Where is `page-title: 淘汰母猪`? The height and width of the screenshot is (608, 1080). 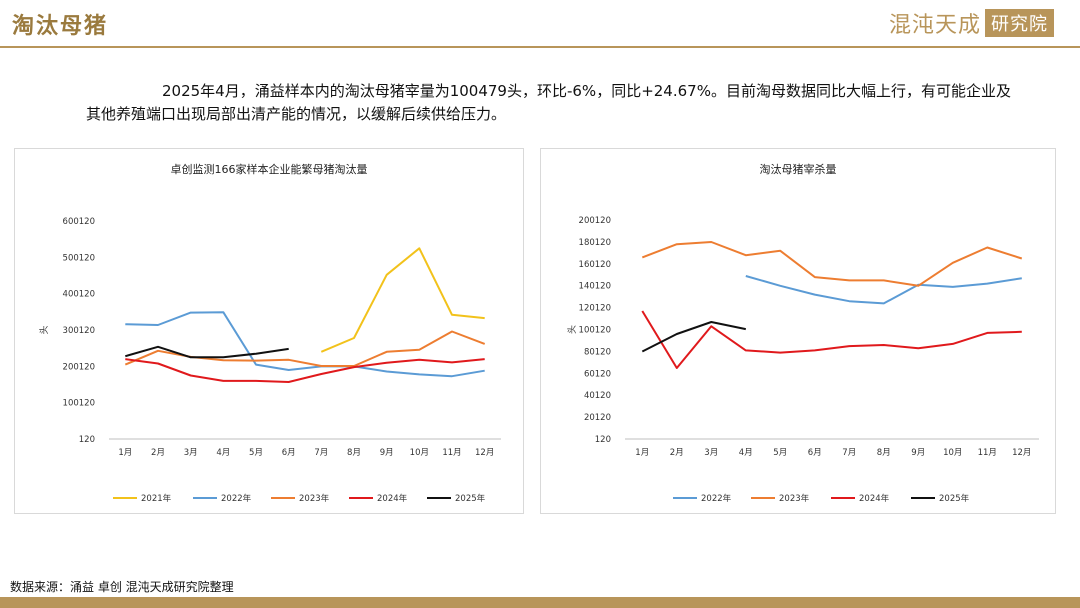 page-title: 淘汰母猪 is located at coordinates (60, 26).